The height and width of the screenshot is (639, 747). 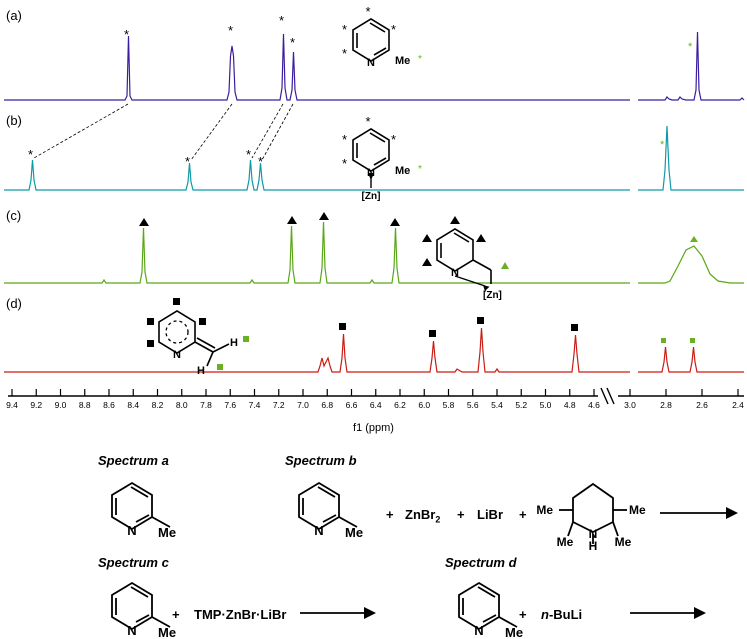 What do you see at coordinates (231, 30) in the screenshot?
I see `peak-marker-a-2: *` at bounding box center [231, 30].